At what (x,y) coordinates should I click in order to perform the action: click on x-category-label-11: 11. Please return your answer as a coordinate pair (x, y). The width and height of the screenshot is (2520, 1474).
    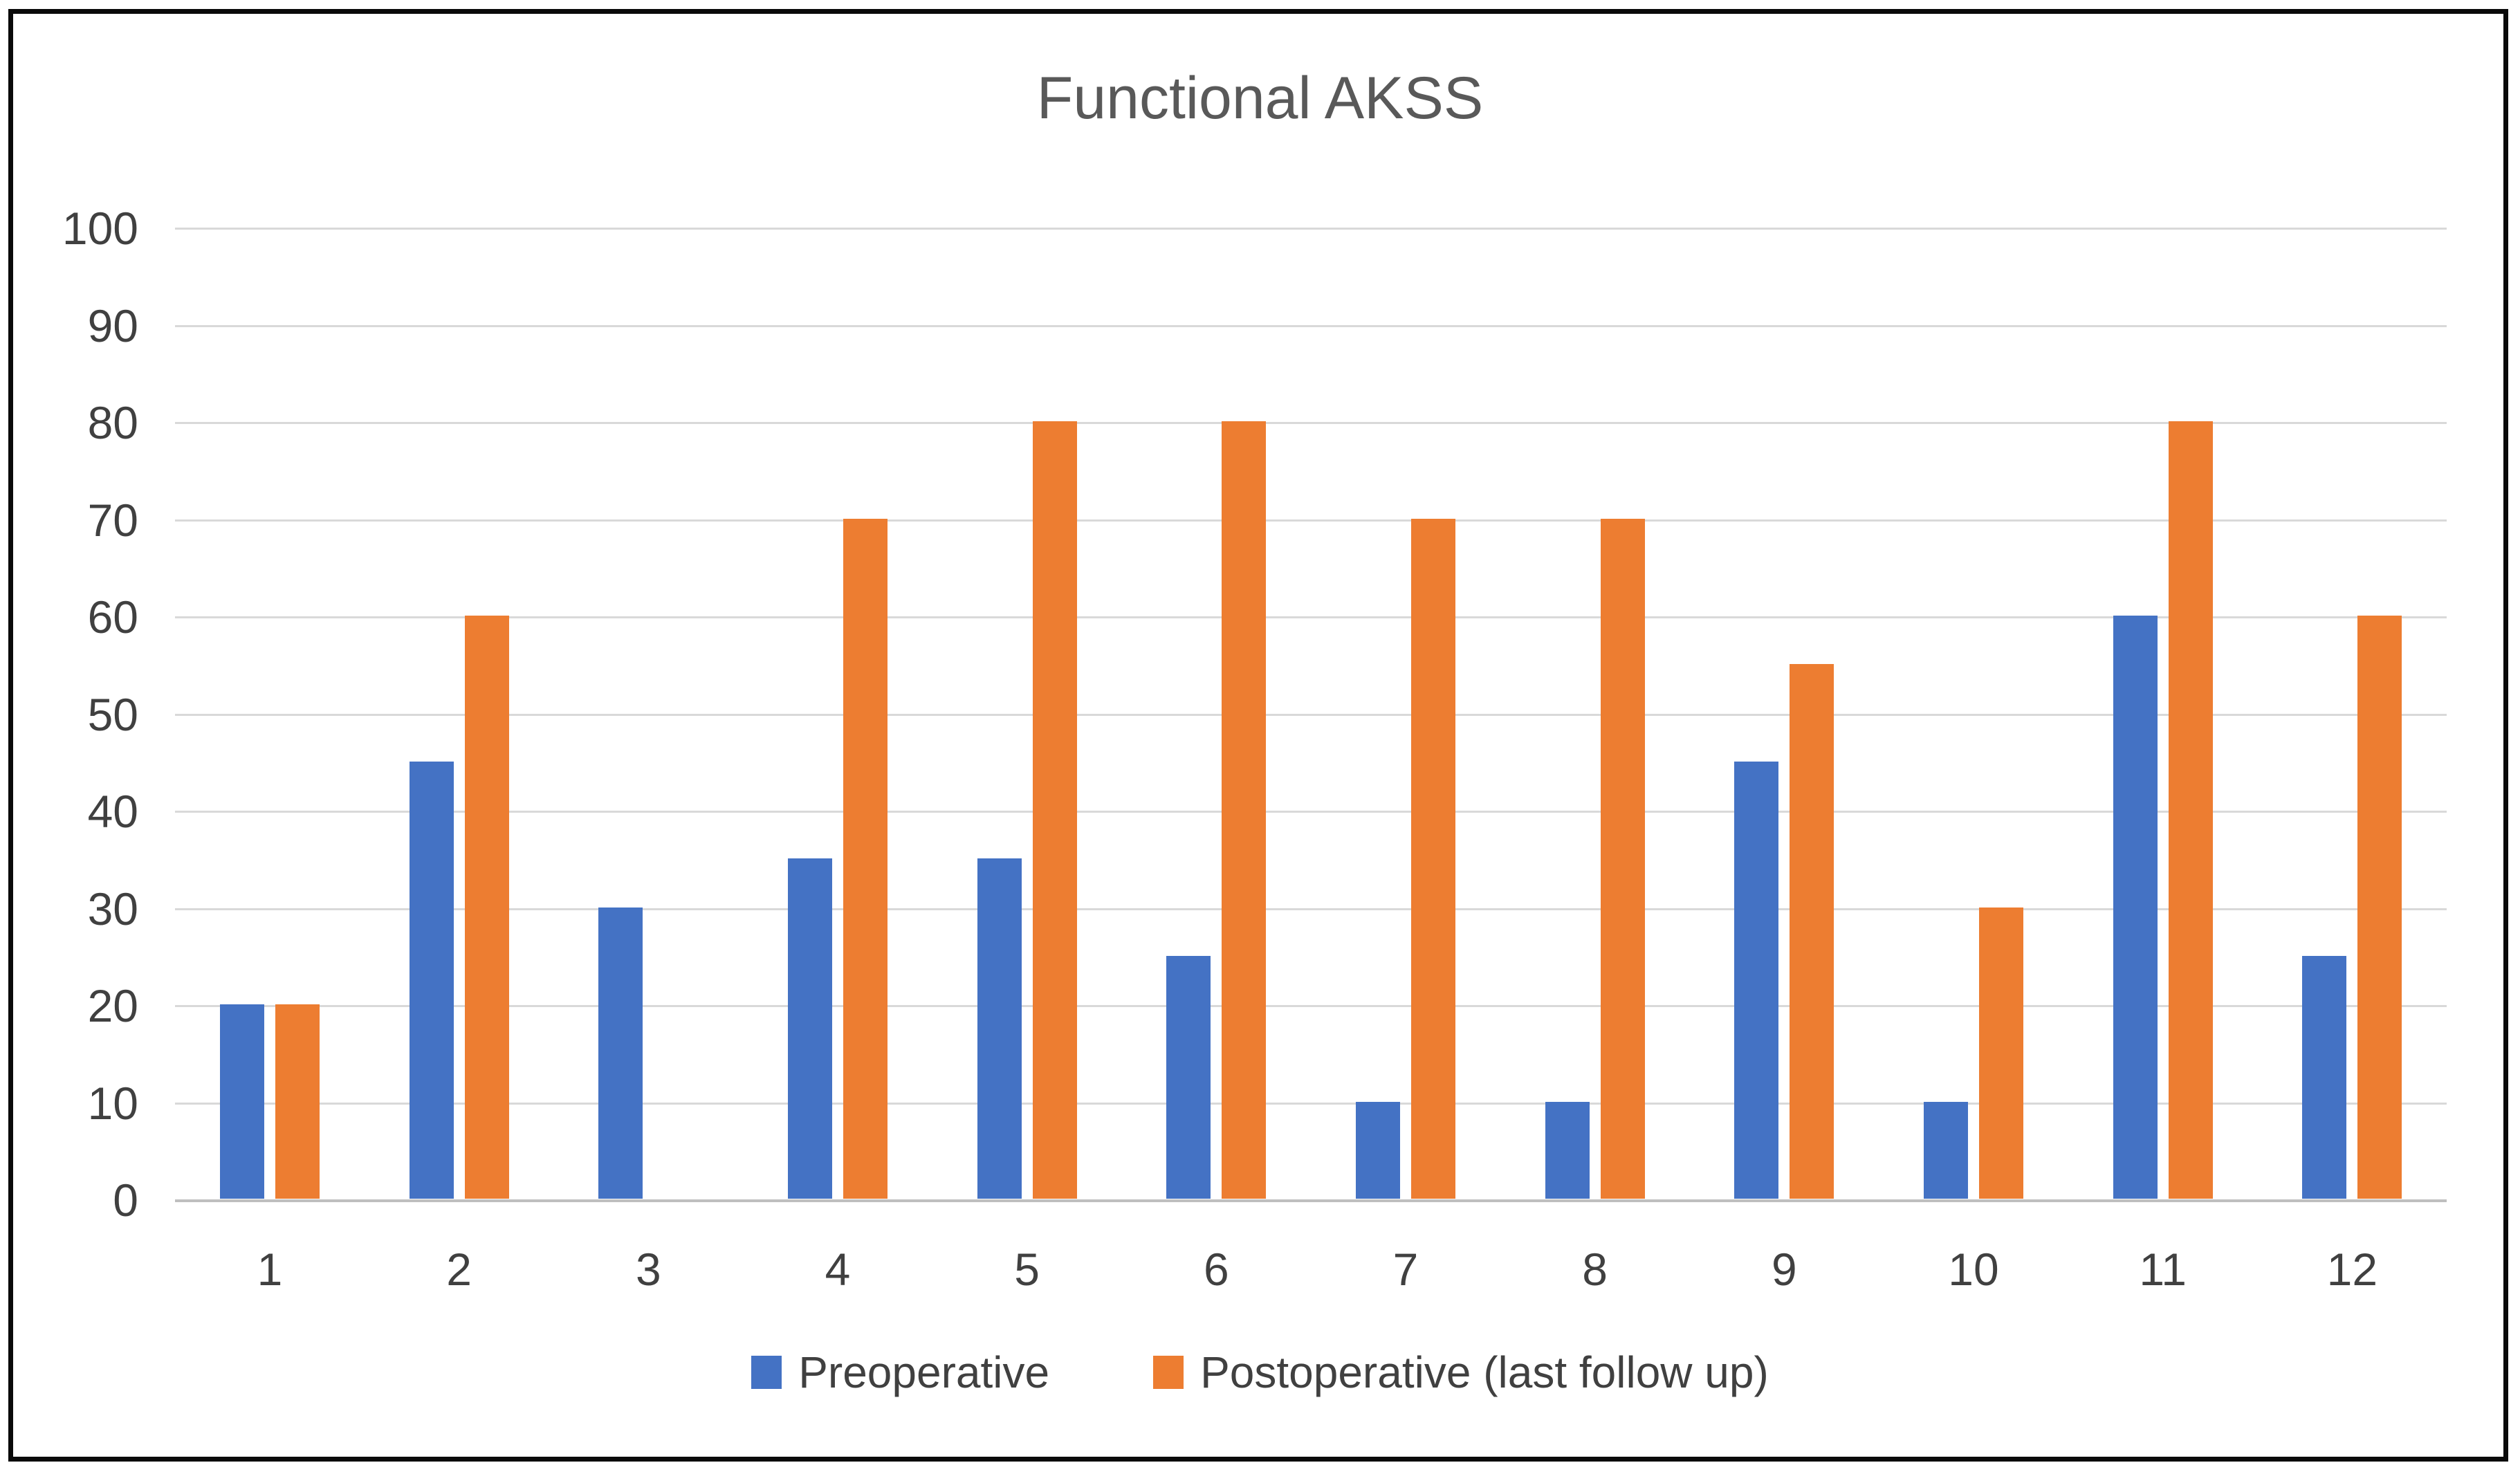
    Looking at the image, I should click on (2163, 1269).